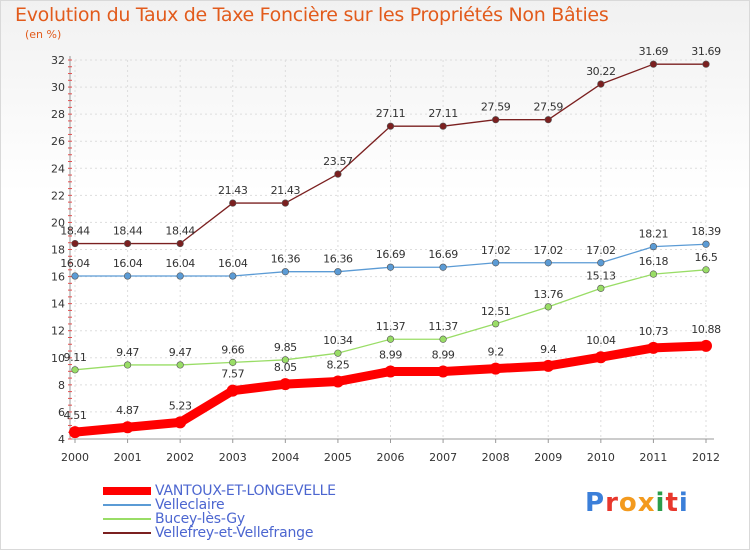  I want to click on x-tick-label: 2004, so click(285, 457).